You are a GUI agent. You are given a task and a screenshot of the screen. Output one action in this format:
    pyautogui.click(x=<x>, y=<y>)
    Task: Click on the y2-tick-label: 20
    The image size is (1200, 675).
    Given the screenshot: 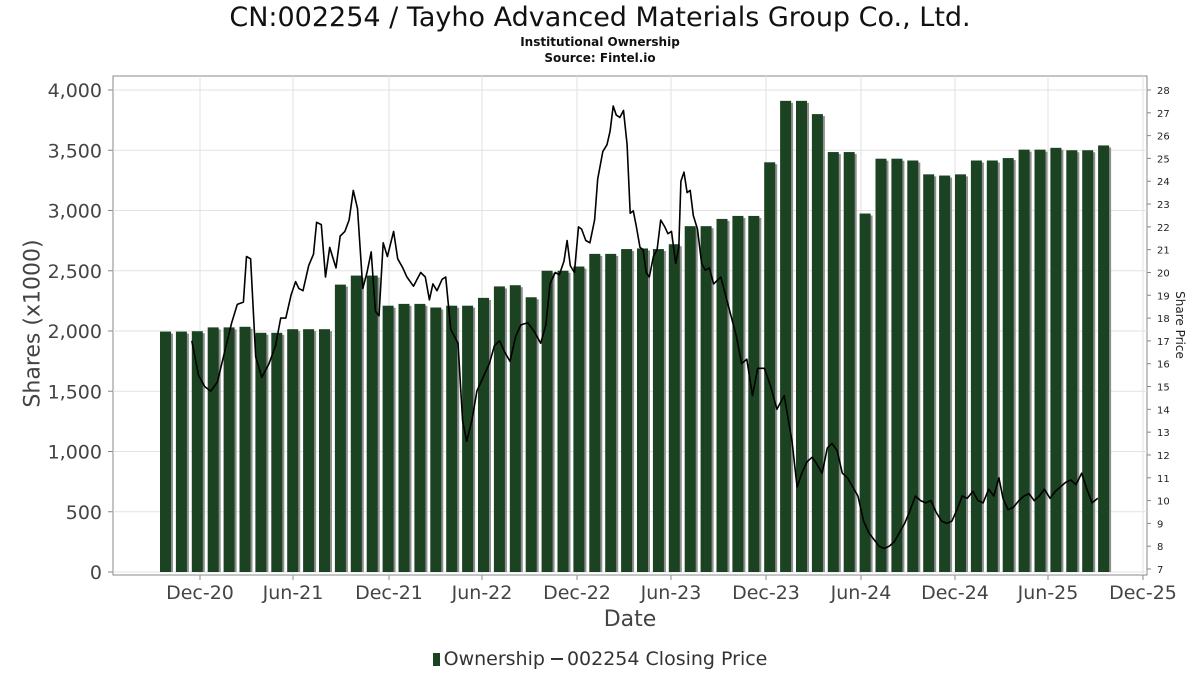 What is the action you would take?
    pyautogui.click(x=1163, y=273)
    